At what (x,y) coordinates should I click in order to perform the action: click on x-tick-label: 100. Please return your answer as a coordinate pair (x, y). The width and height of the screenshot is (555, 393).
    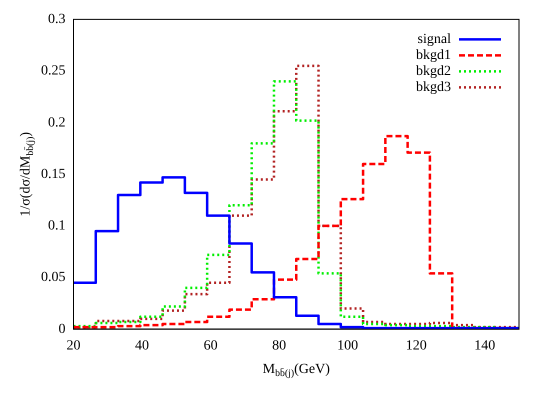
    Looking at the image, I should click on (347, 346).